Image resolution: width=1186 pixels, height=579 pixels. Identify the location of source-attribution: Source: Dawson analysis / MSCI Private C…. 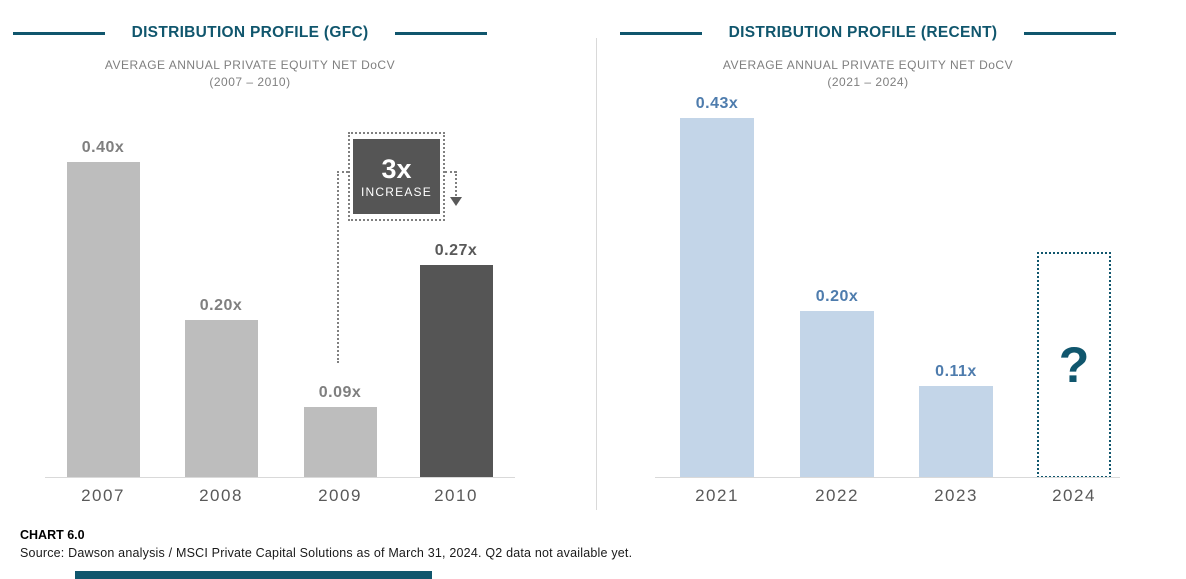
(326, 553).